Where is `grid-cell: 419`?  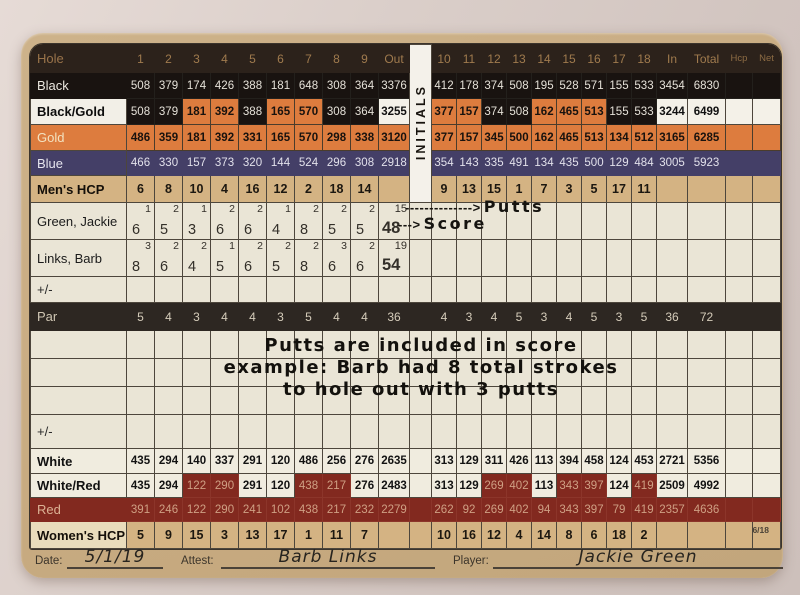 grid-cell: 419 is located at coordinates (644, 509).